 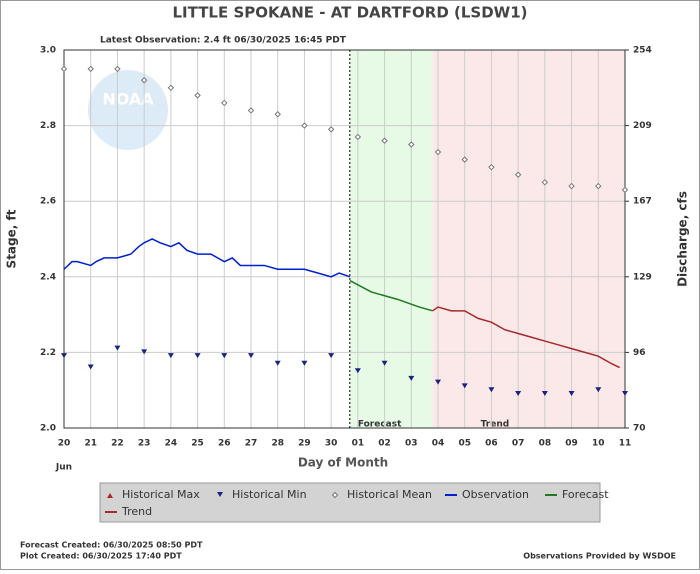 I want to click on legend, so click(x=350, y=502).